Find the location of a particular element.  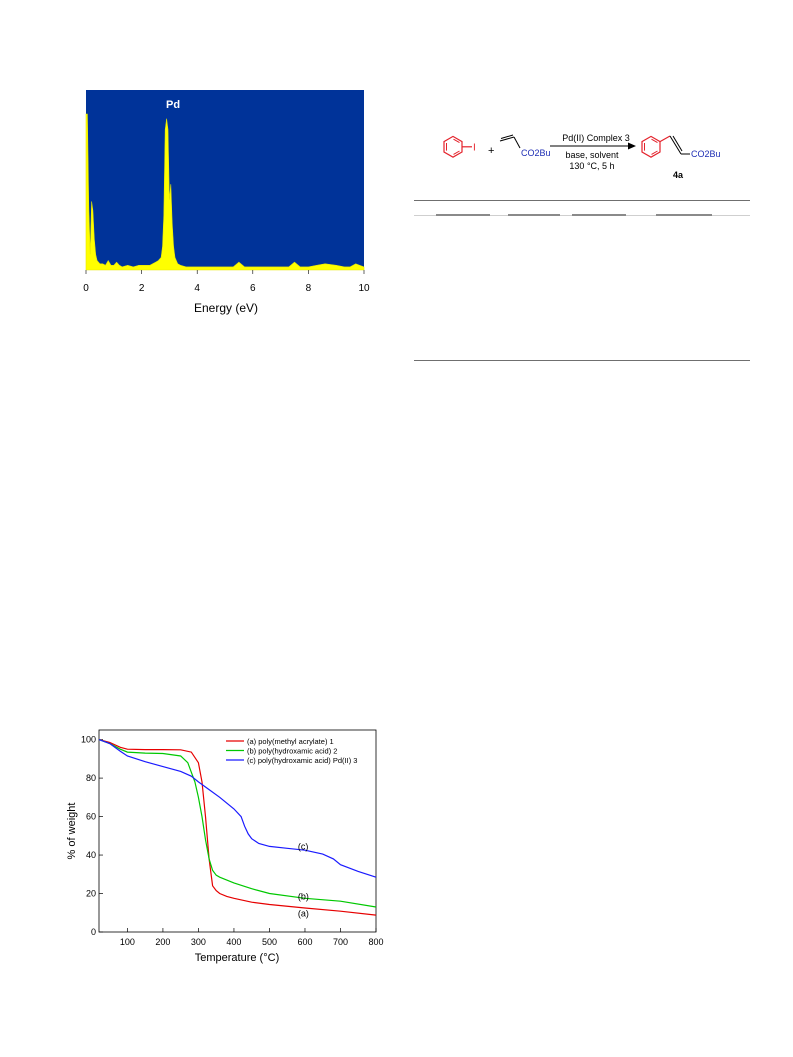

tga-curves: (a) (b) (c) is located at coordinates (237, 829).